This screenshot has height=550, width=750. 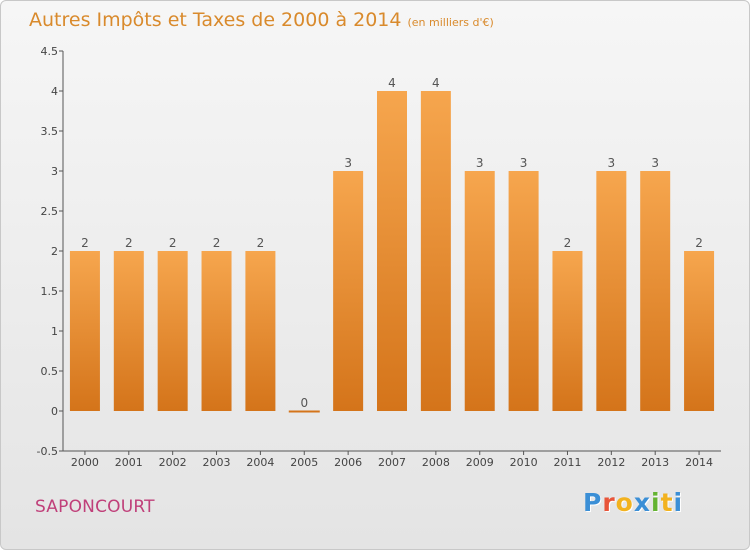 What do you see at coordinates (50, 131) in the screenshot?
I see `y-tick-label: 3.5` at bounding box center [50, 131].